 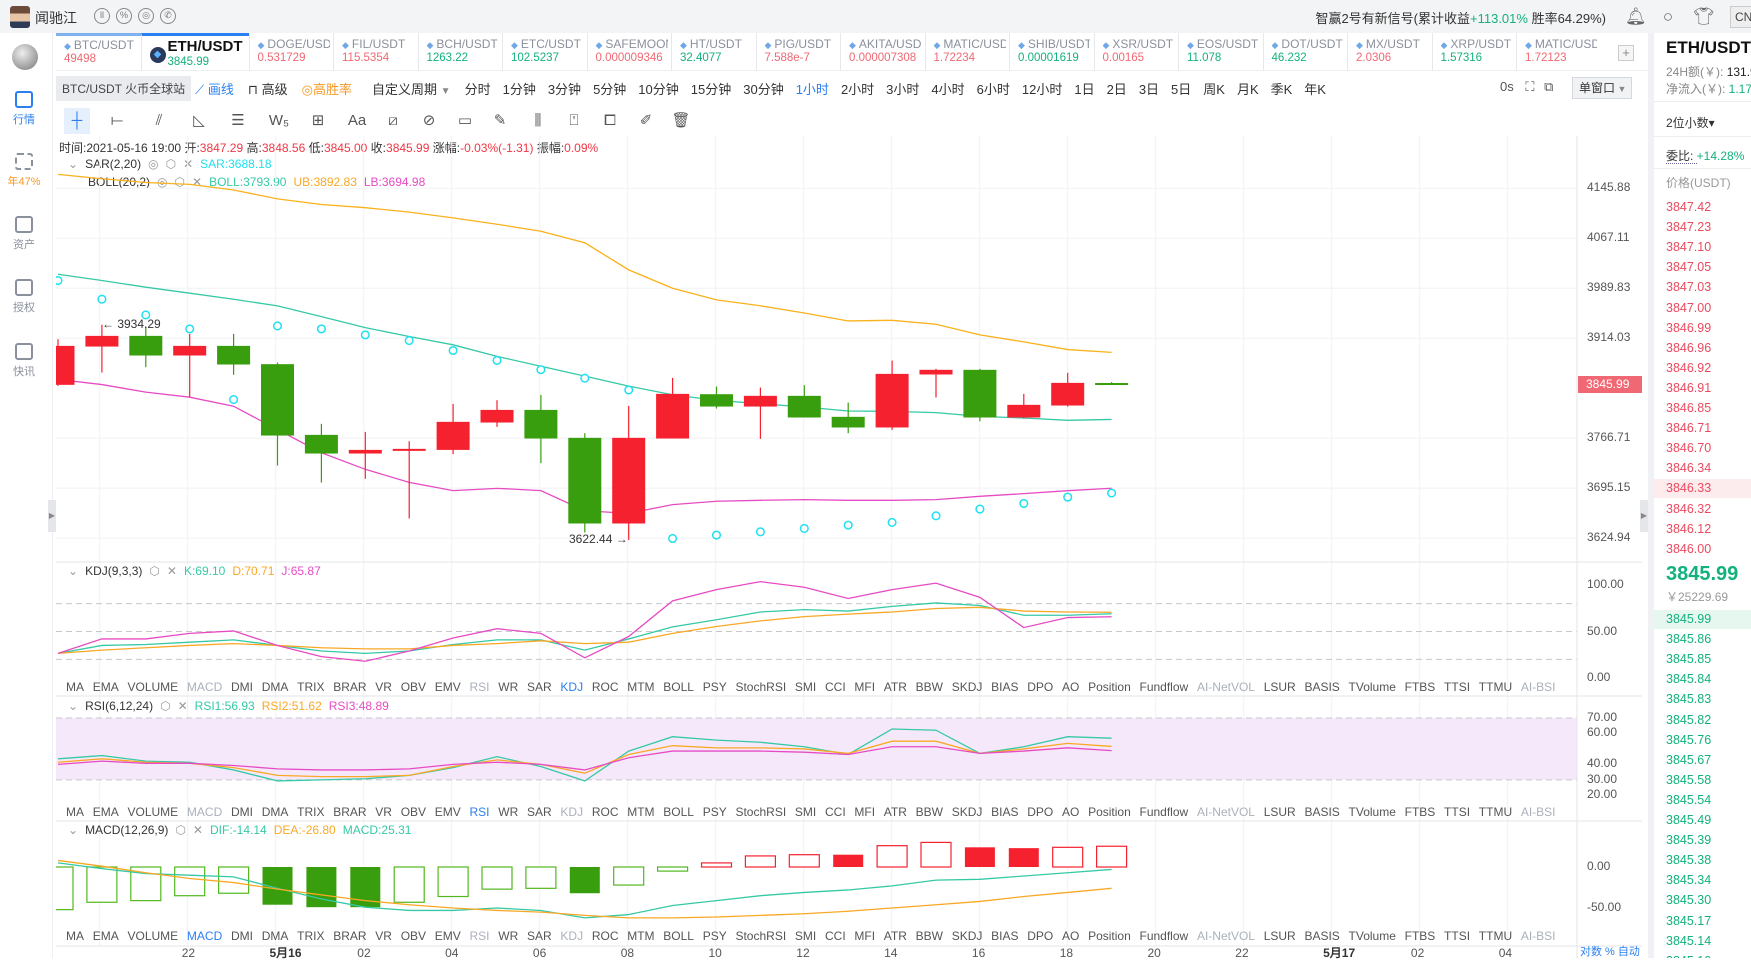 I want to click on indicator-tab: VOLUME, so click(x=153, y=812).